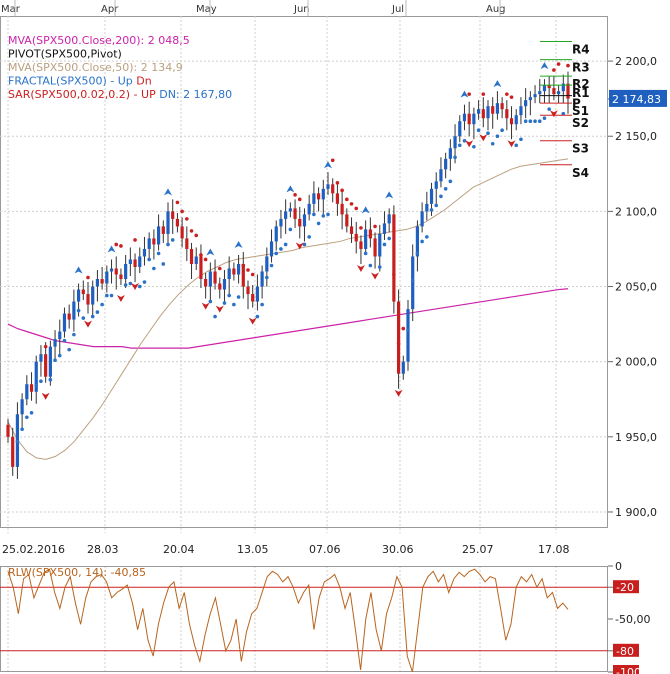  What do you see at coordinates (143, 81) in the screenshot?
I see `legend-dn: Dn` at bounding box center [143, 81].